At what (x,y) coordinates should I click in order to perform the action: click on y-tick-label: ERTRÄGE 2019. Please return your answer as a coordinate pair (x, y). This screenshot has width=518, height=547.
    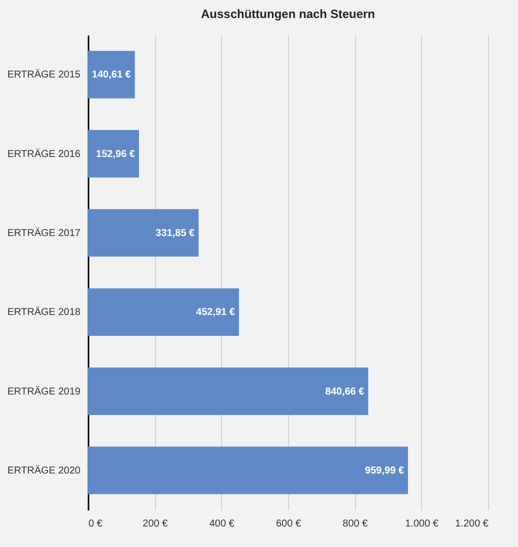
    Looking at the image, I should click on (44, 391).